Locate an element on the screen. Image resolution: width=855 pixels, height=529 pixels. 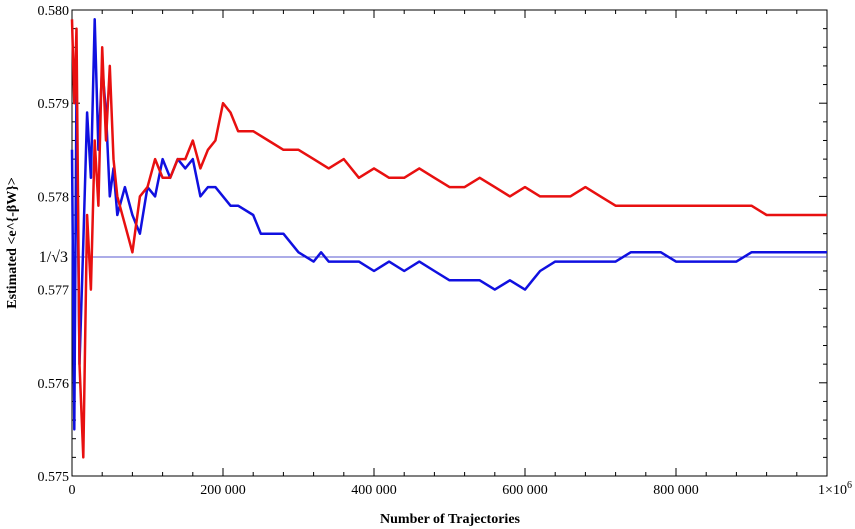
x-axis-title: Number of Trajectories is located at coordinates (450, 519).